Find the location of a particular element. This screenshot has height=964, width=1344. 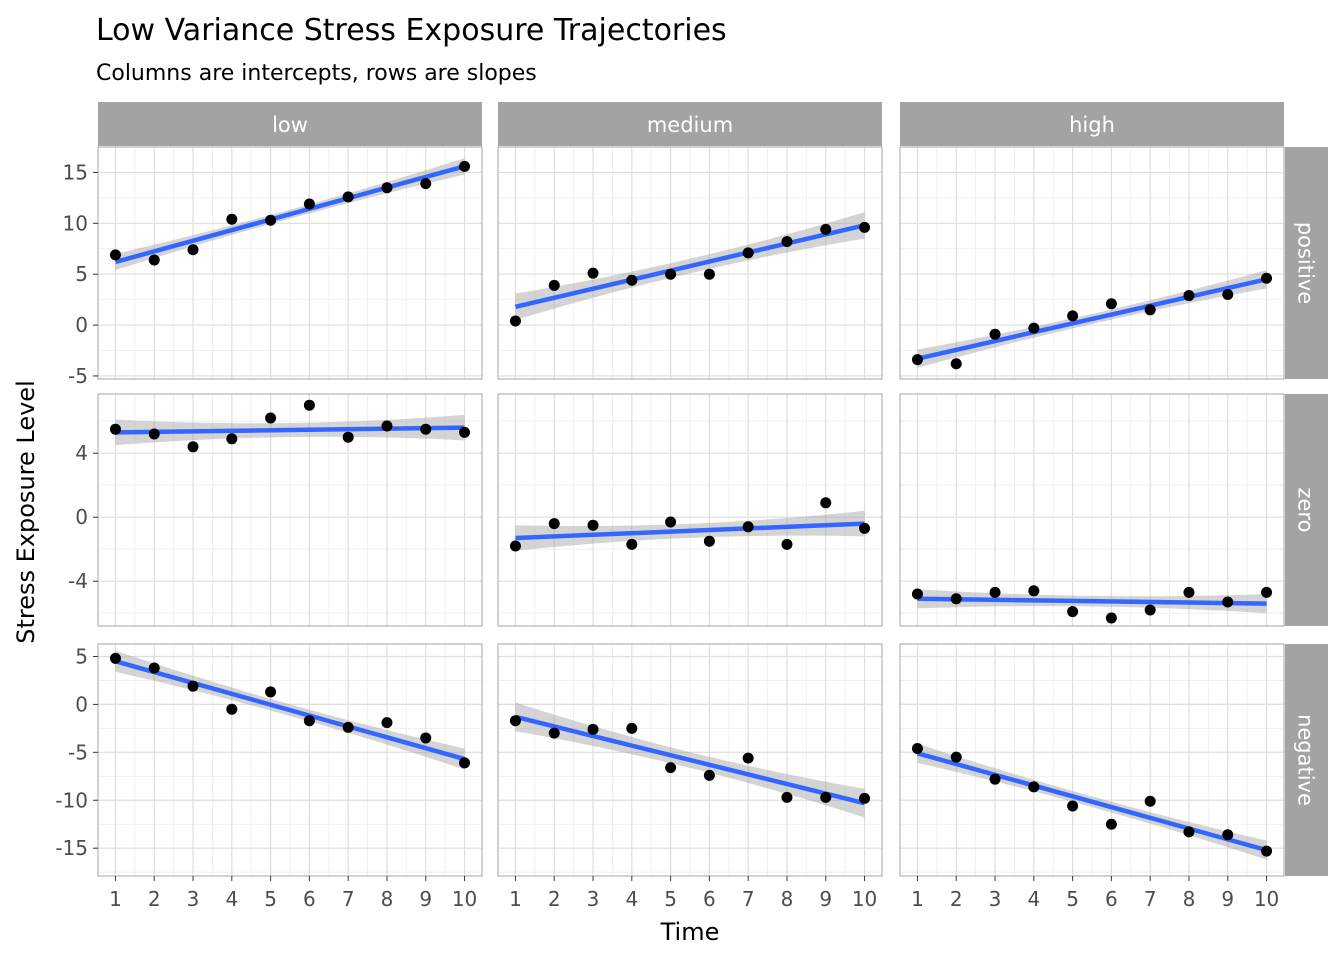

column-strip-low is located at coordinates (290, 124).